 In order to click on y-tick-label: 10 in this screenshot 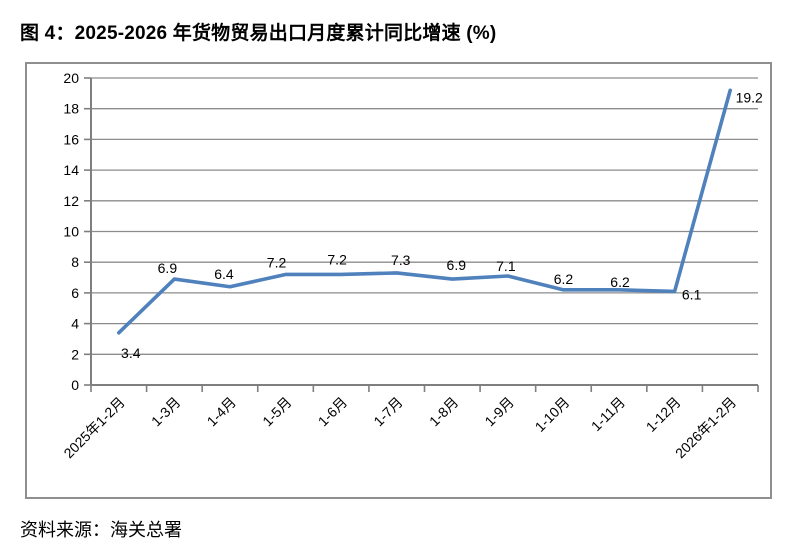, I will do `click(71, 232)`.